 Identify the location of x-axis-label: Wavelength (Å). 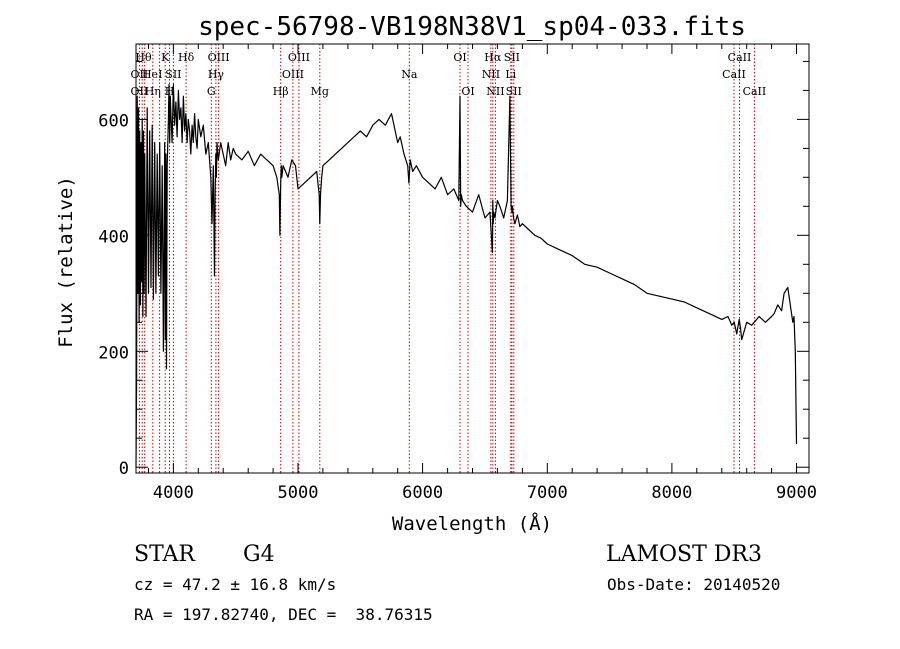
(472, 523).